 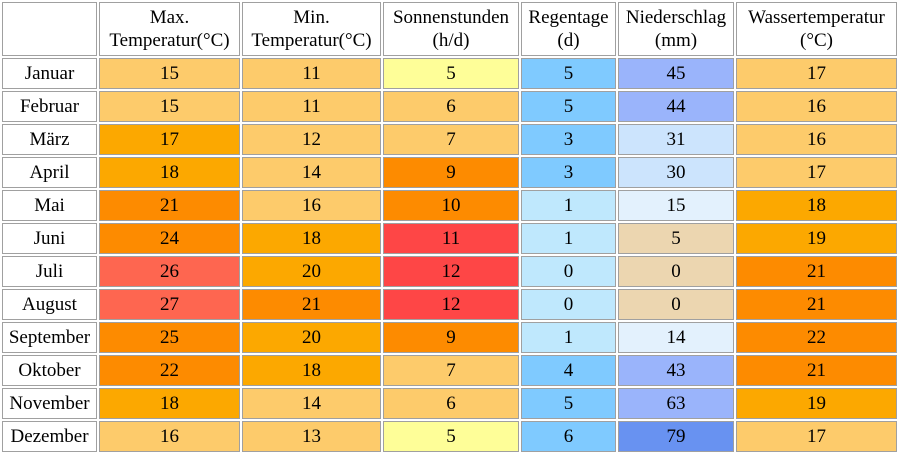 I want to click on cell-precipitation: 31, so click(x=676, y=139).